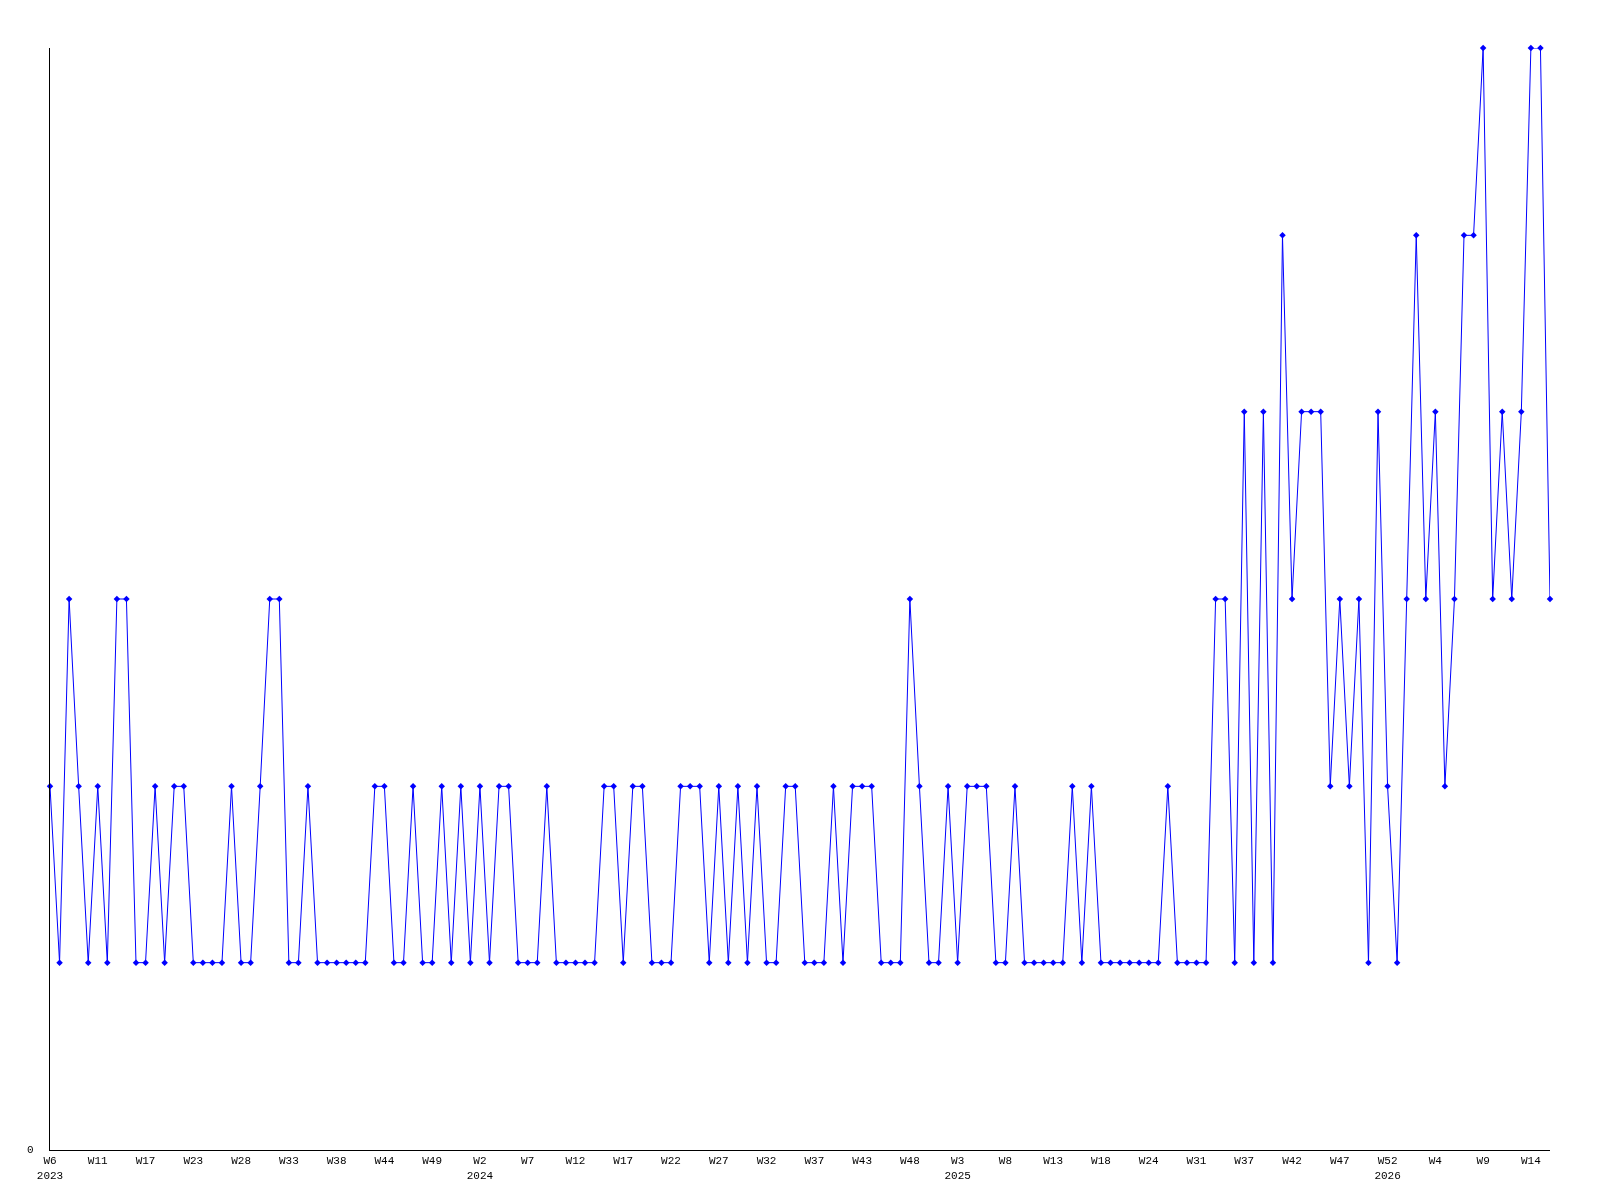 This screenshot has width=1600, height=1200. I want to click on x-tick-label: W11, so click(98, 1161).